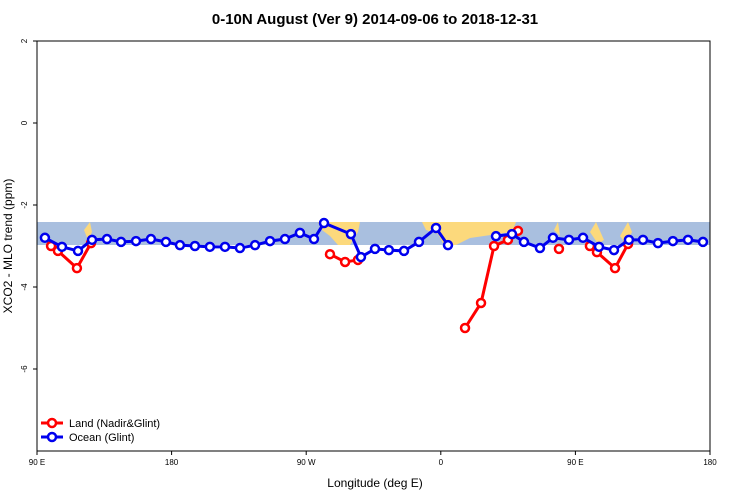 This screenshot has width=750, height=500. What do you see at coordinates (24, 369) in the screenshot?
I see `y-tick-label: -6` at bounding box center [24, 369].